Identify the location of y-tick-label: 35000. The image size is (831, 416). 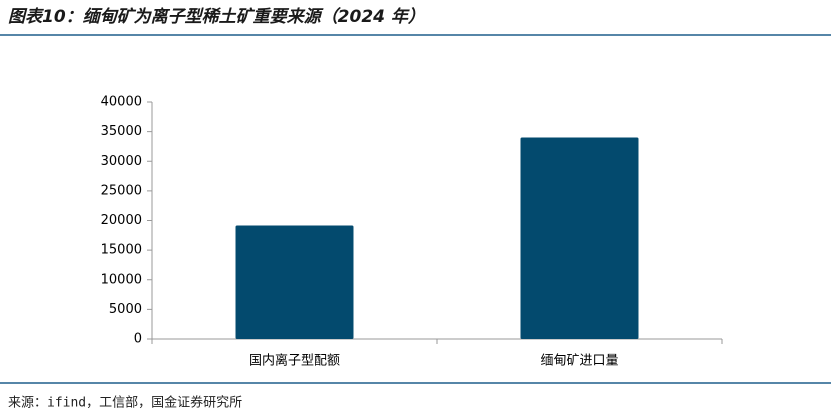
(121, 131).